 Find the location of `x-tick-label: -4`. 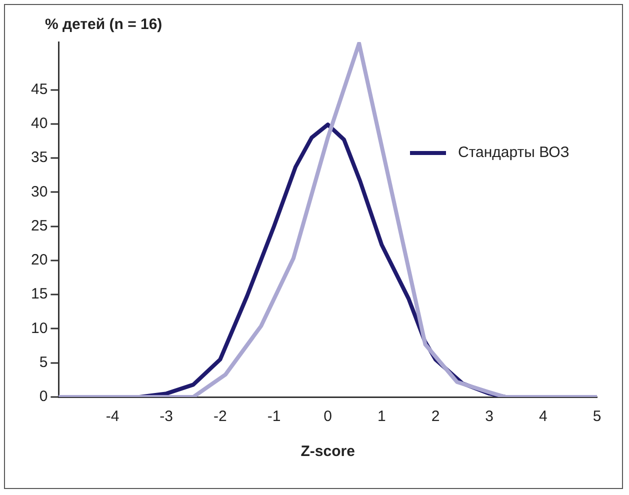

x-tick-label: -4 is located at coordinates (113, 417).